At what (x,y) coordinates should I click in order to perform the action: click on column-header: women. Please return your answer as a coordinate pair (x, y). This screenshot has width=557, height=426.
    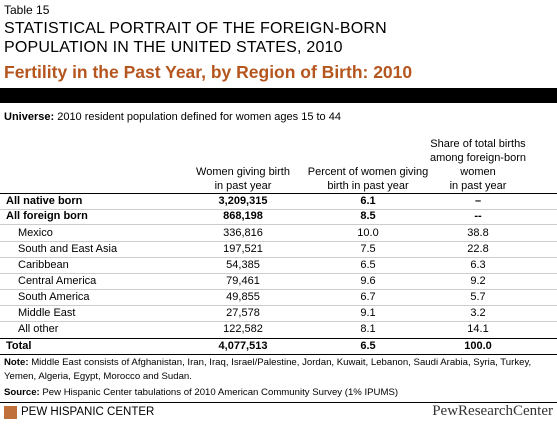
    Looking at the image, I should click on (478, 172).